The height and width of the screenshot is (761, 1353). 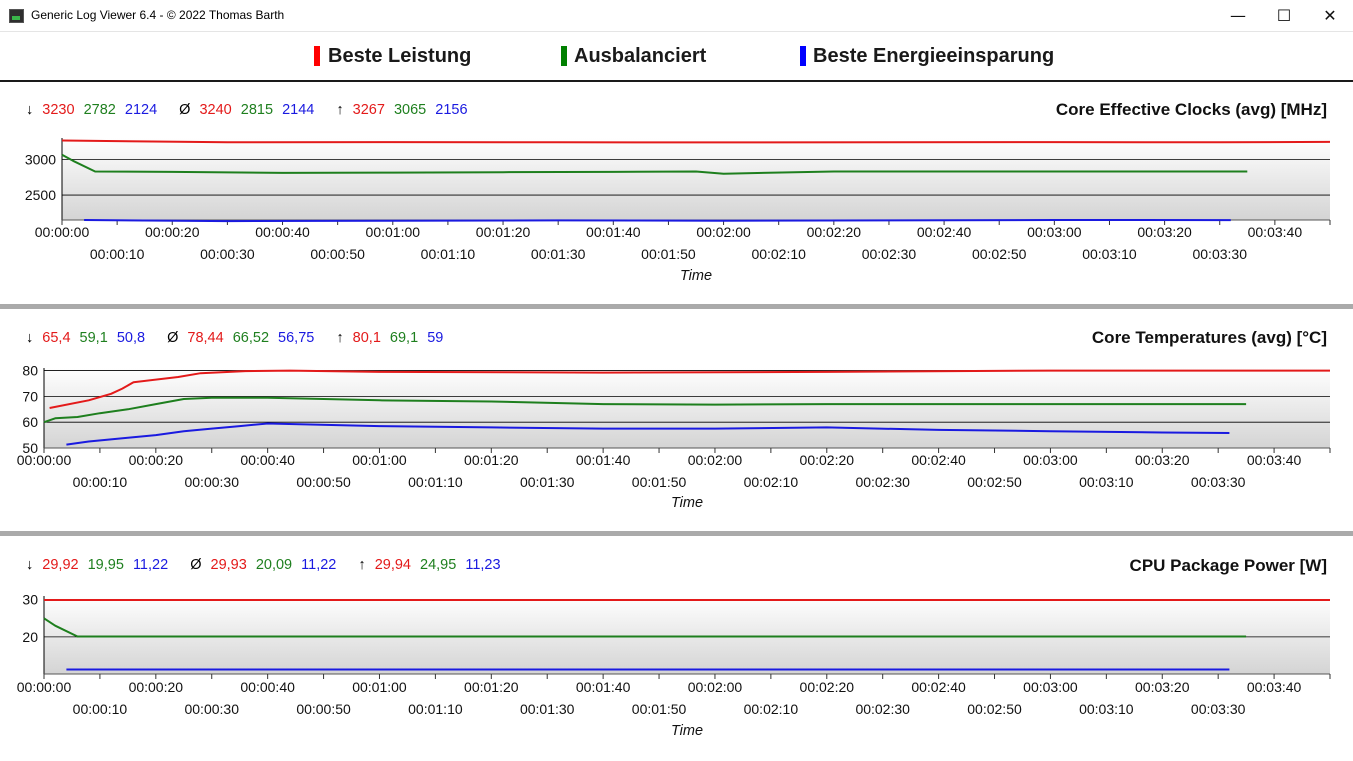 What do you see at coordinates (1054, 232) in the screenshot?
I see `x-tick-label: 00:03:00` at bounding box center [1054, 232].